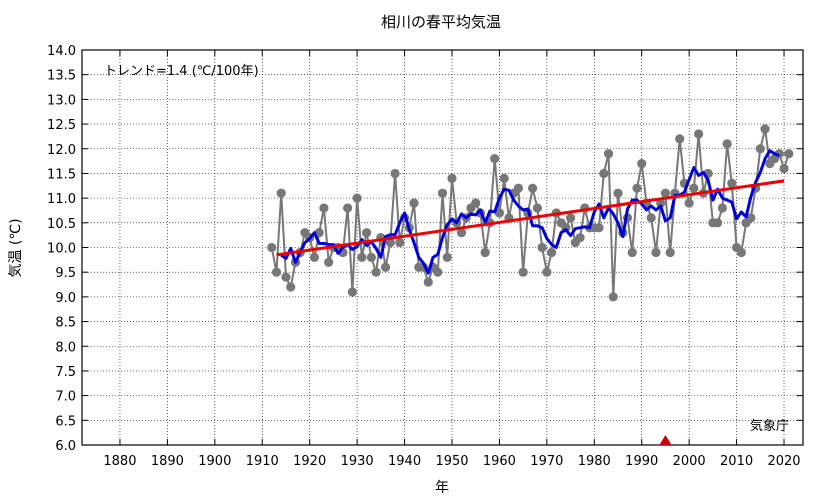  What do you see at coordinates (65, 372) in the screenshot?
I see `y-tick-label: 7.5` at bounding box center [65, 372].